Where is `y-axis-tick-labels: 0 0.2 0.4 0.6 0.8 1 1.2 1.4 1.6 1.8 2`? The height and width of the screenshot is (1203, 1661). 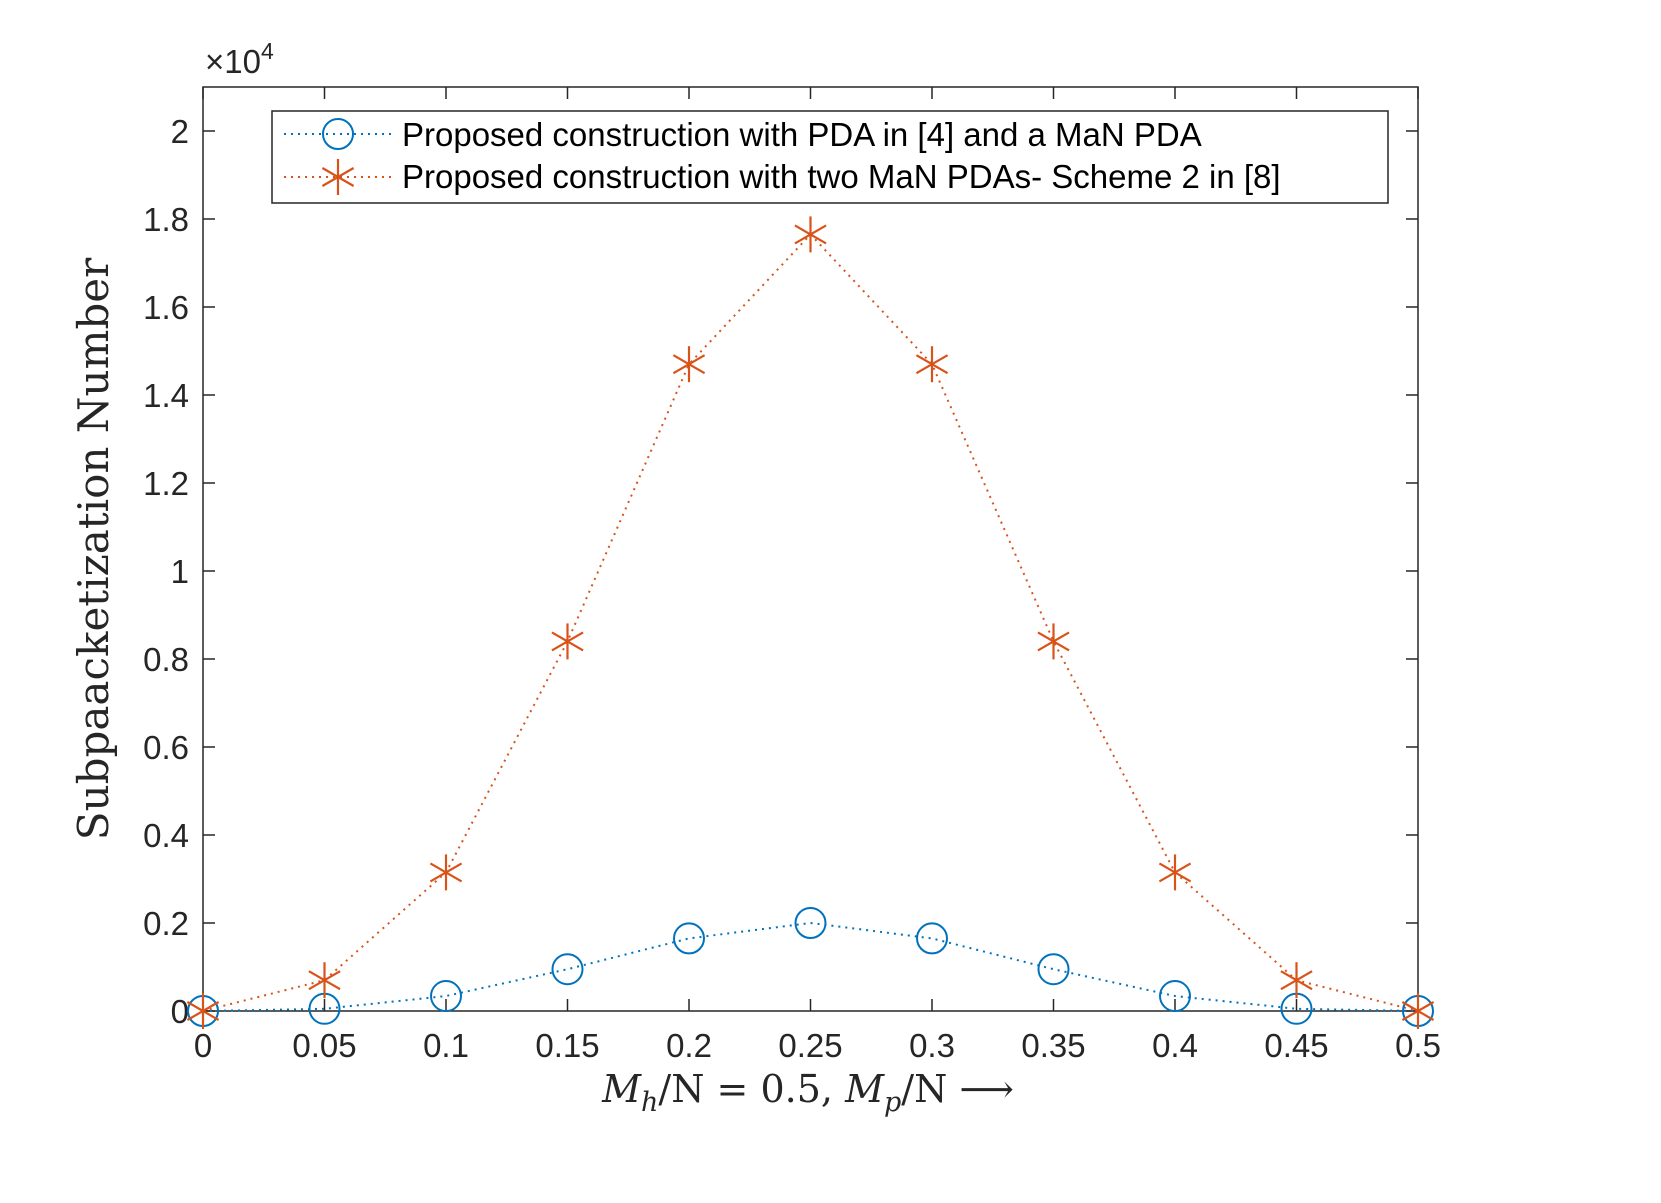
y-axis-tick-labels: 0 0.2 0.4 0.6 0.8 1 1.2 1.4 1.6 1.8 2 is located at coordinates (166, 571).